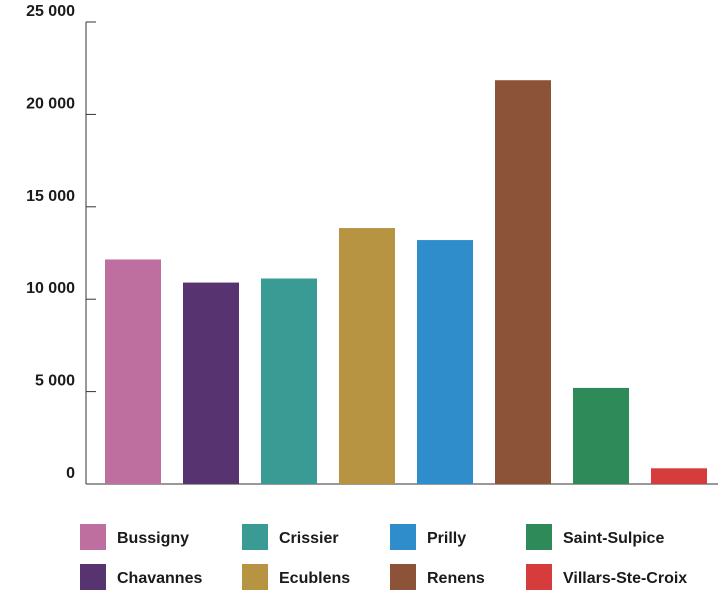 This screenshot has height=591, width=720. What do you see at coordinates (289, 381) in the screenshot?
I see `bar-crissier` at bounding box center [289, 381].